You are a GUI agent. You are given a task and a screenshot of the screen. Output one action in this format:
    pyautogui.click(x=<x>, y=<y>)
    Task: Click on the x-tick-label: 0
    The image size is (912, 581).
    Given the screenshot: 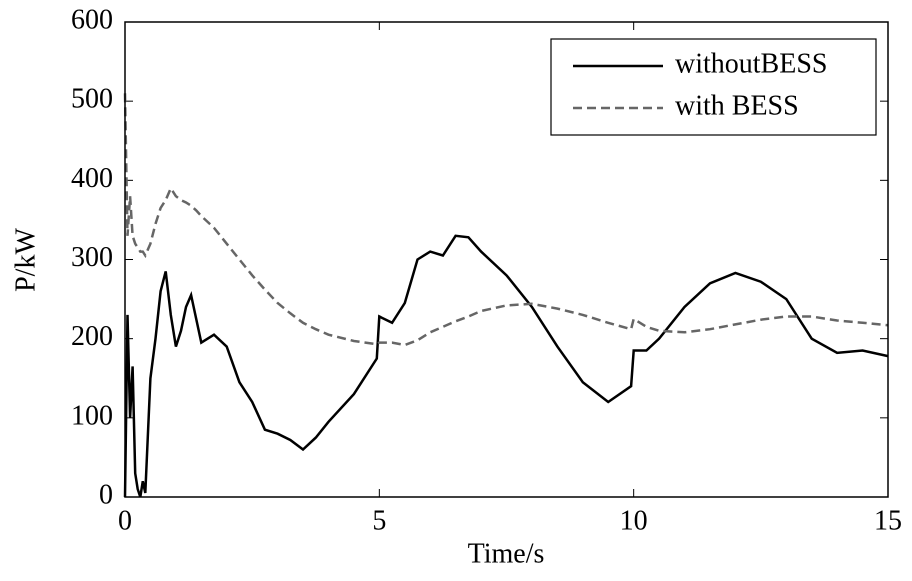 What is the action you would take?
    pyautogui.click(x=125, y=520)
    